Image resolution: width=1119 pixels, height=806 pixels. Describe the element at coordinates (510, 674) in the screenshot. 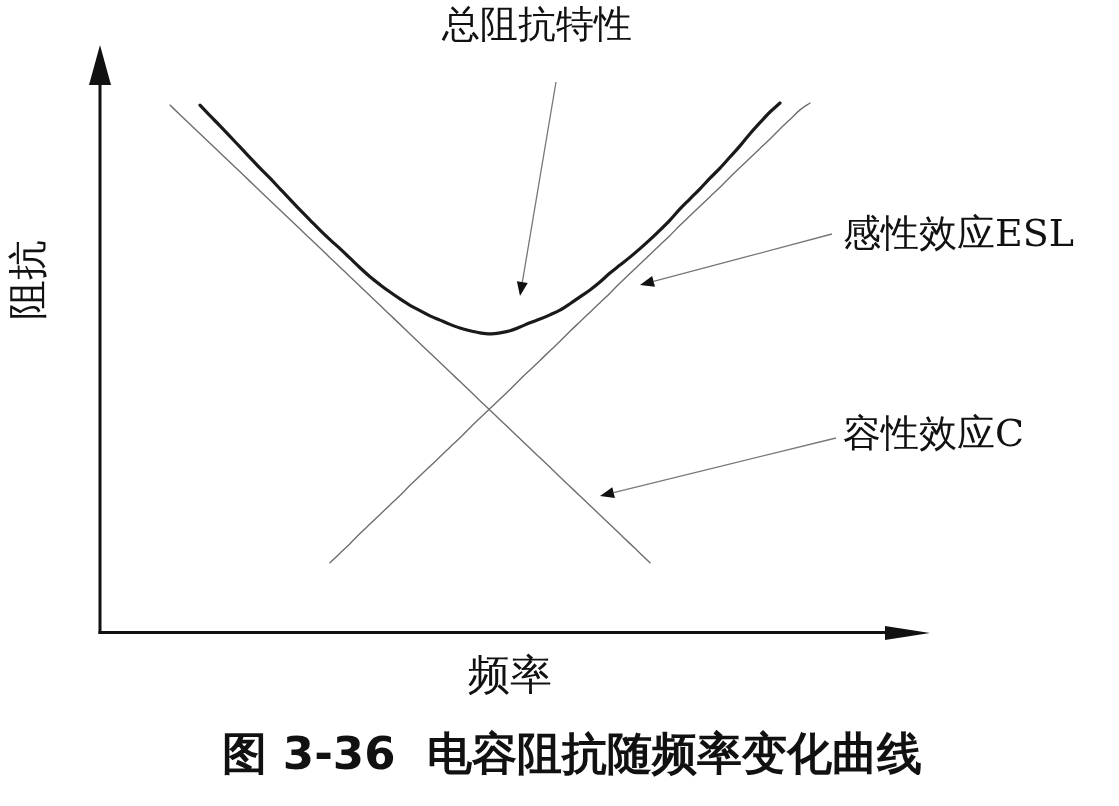

I see `x-axis-title: 频率` at that location.